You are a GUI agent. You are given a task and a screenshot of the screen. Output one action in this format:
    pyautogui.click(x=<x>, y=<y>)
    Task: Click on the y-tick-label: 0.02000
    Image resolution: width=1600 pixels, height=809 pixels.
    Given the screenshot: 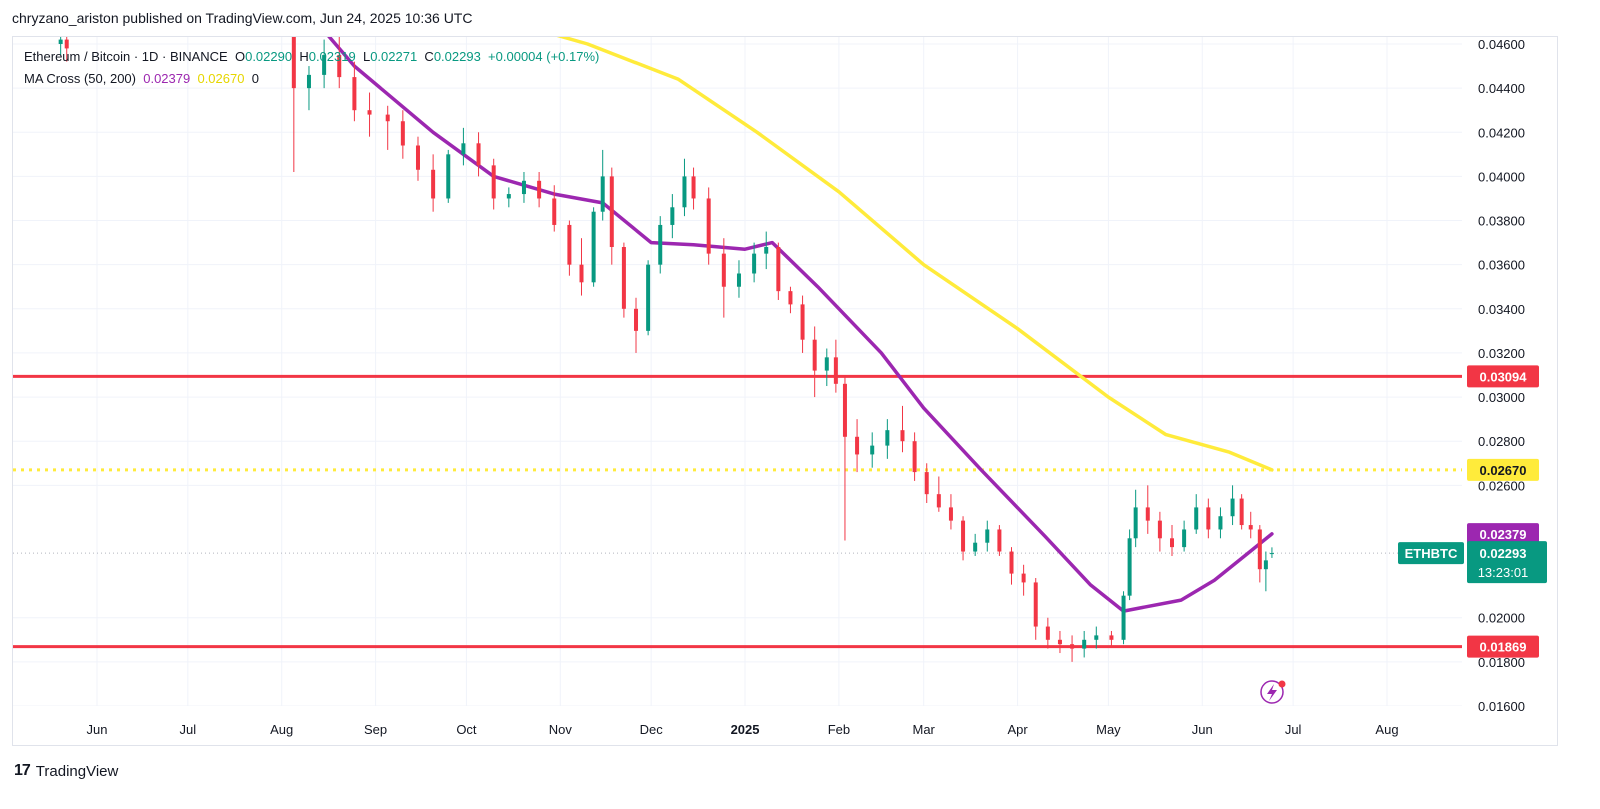 What is the action you would take?
    pyautogui.click(x=1501, y=618)
    